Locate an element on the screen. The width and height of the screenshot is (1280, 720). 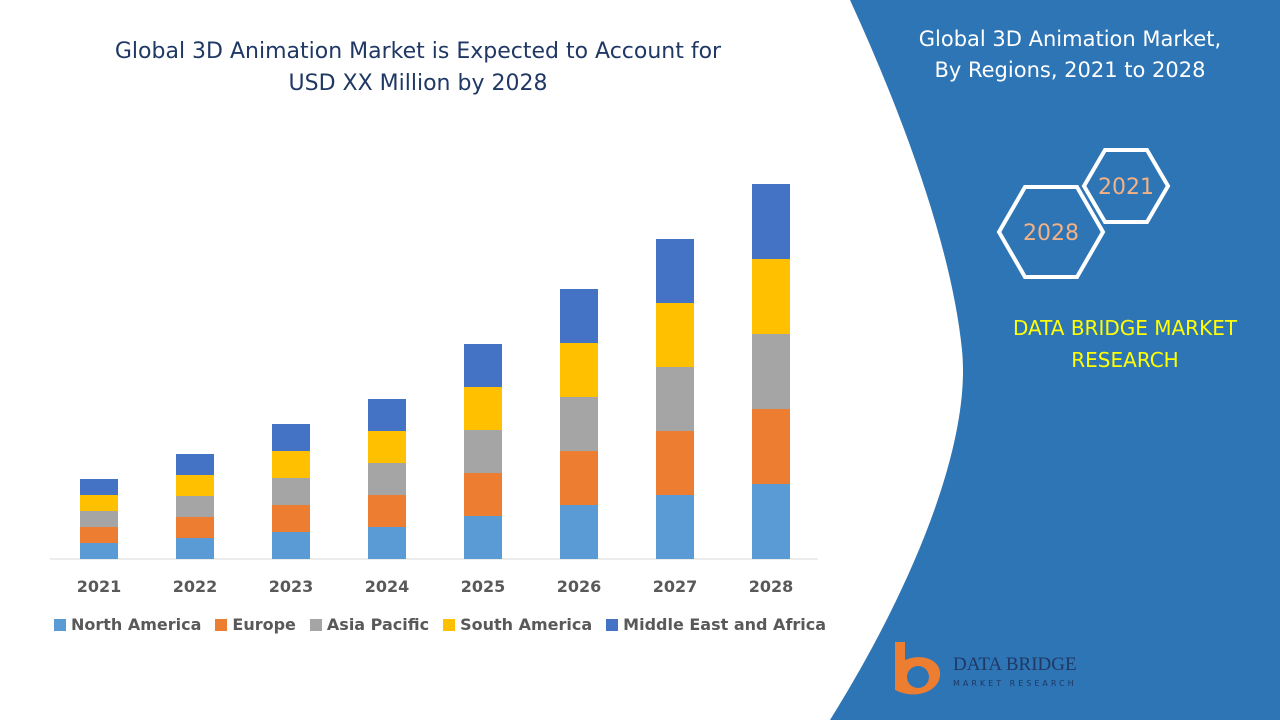
brand: DATA BRIDGE MARKET RESEARCH is located at coordinates (1125, 344).